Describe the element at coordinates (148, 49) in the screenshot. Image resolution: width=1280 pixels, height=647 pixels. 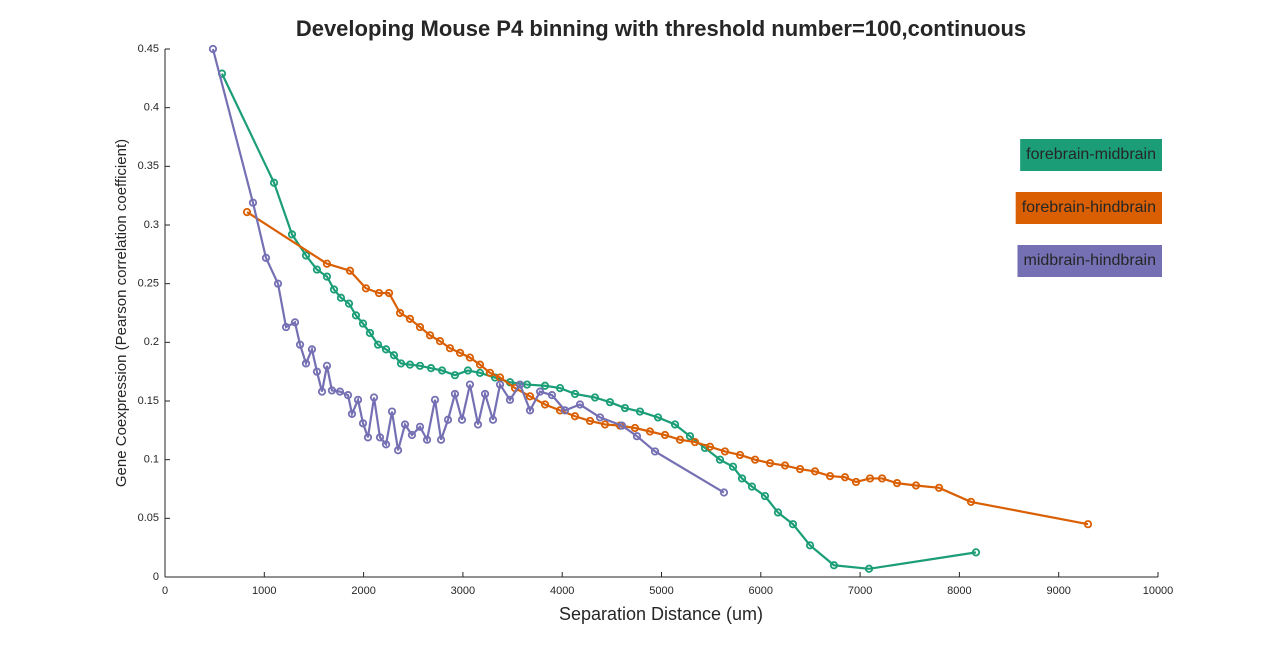
I see `y-tick-label: 0.45` at that location.